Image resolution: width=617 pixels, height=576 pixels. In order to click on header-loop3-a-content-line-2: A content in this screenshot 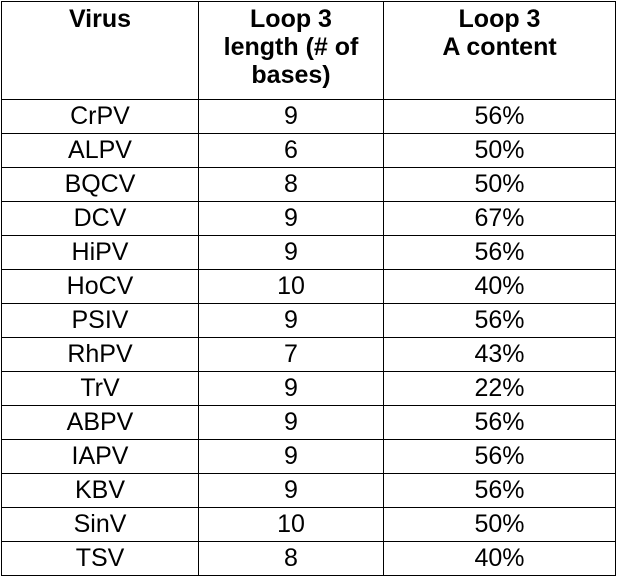, I will do `click(499, 47)`.